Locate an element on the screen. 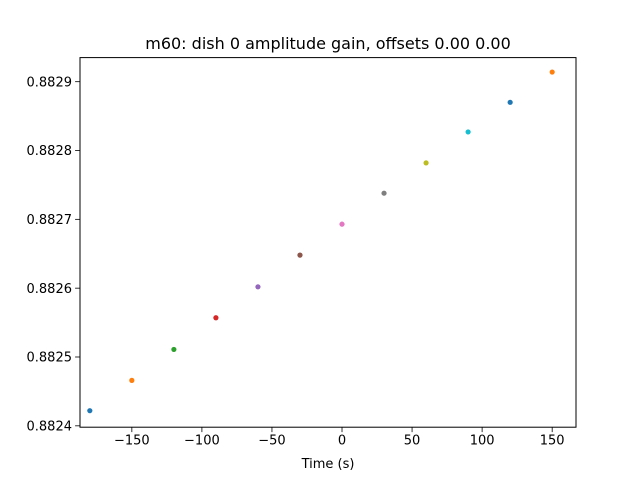  y-axis-ticks: 0.8824 0.8825 0.8826 0.8827 0.8828 0.8829 is located at coordinates (53, 254).